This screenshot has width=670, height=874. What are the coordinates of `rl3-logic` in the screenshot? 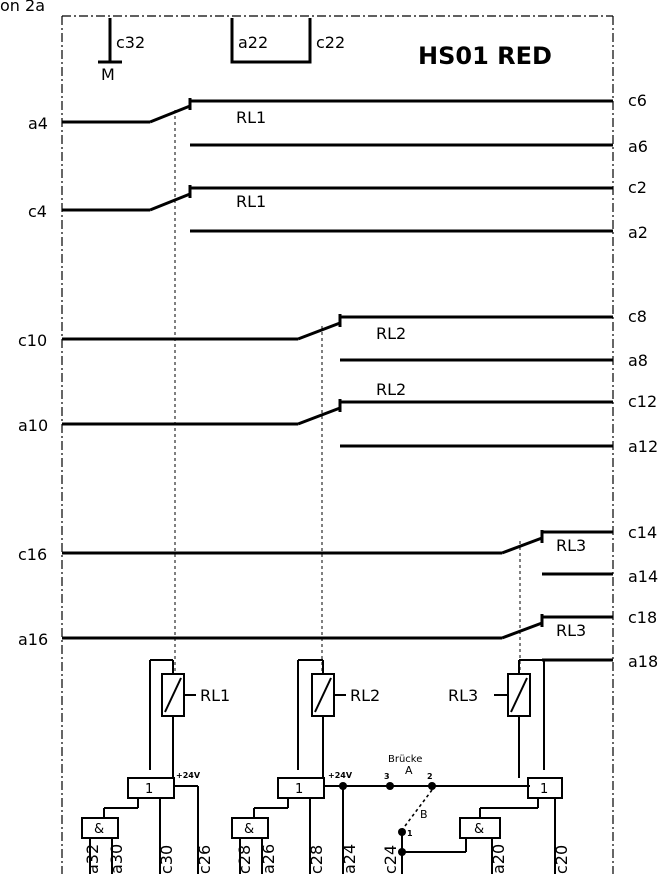 It's located at (511, 803).